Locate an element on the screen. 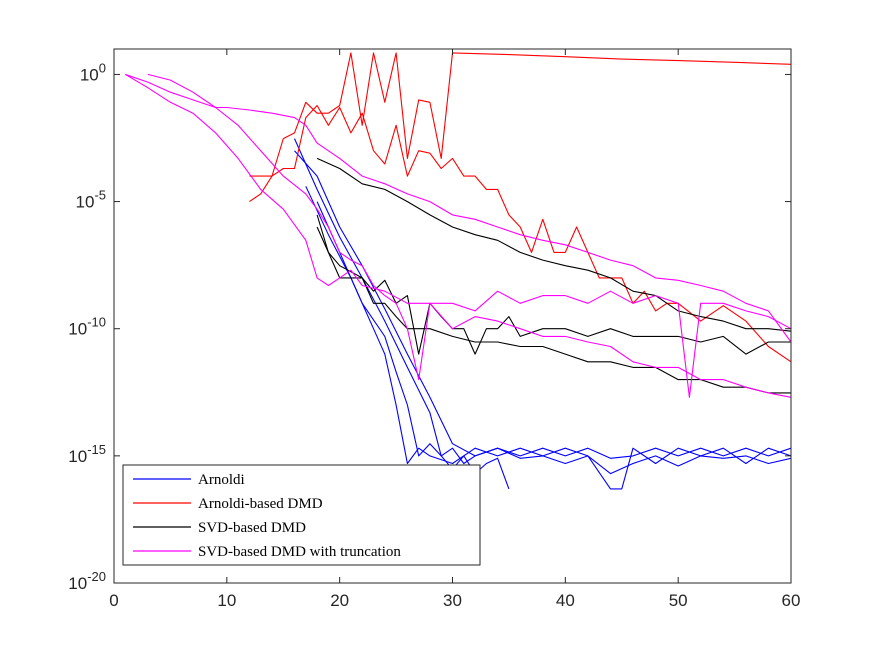 The height and width of the screenshot is (656, 875). x-tick-label: 30 is located at coordinates (452, 600).